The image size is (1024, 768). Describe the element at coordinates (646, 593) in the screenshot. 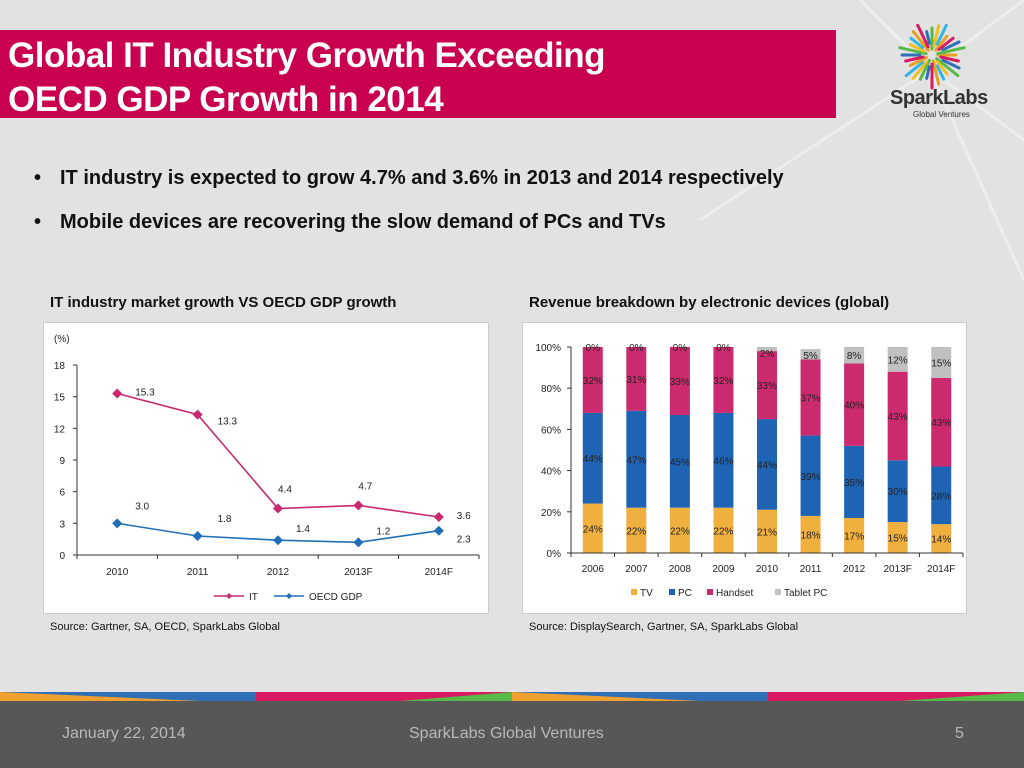

I see `legend-label: TV` at that location.